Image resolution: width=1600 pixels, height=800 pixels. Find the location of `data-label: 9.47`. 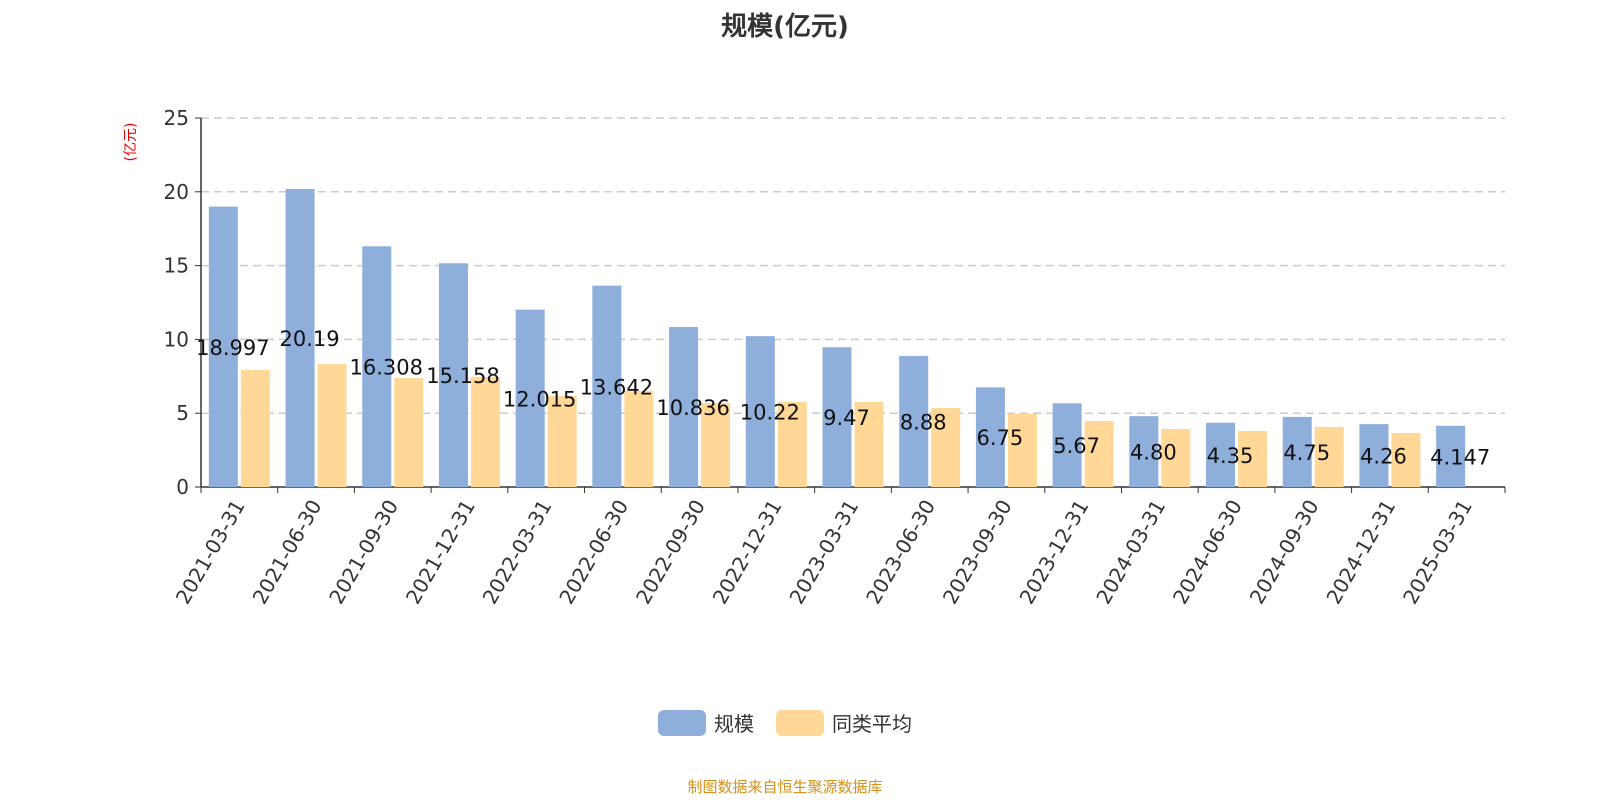

data-label: 9.47 is located at coordinates (846, 418).